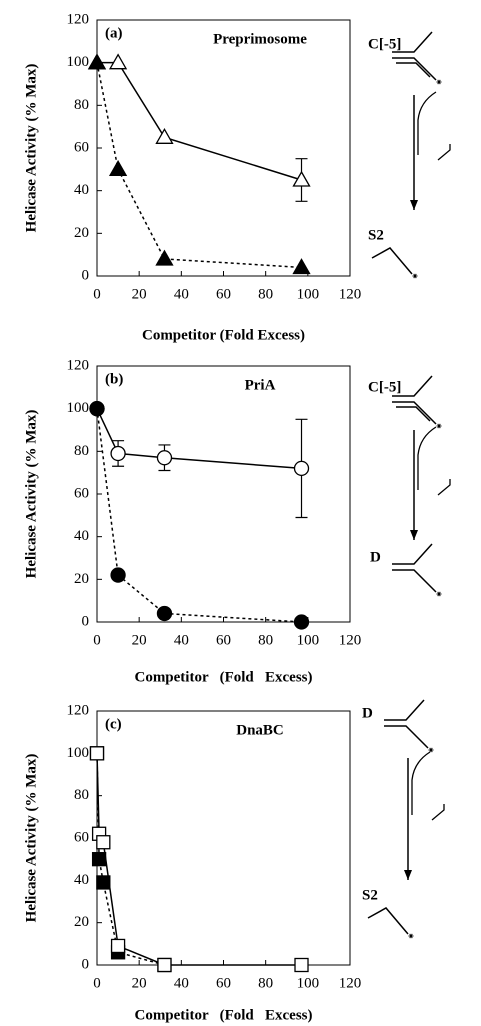 The height and width of the screenshot is (1026, 481). What do you see at coordinates (260, 385) in the screenshot?
I see `panel-title: PriA` at bounding box center [260, 385].